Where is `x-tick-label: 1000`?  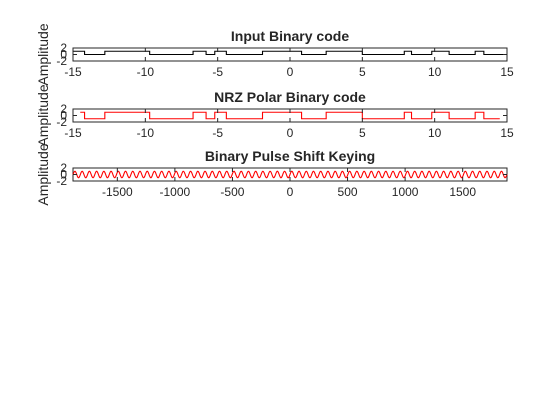 x-tick-label: 1000 is located at coordinates (405, 192).